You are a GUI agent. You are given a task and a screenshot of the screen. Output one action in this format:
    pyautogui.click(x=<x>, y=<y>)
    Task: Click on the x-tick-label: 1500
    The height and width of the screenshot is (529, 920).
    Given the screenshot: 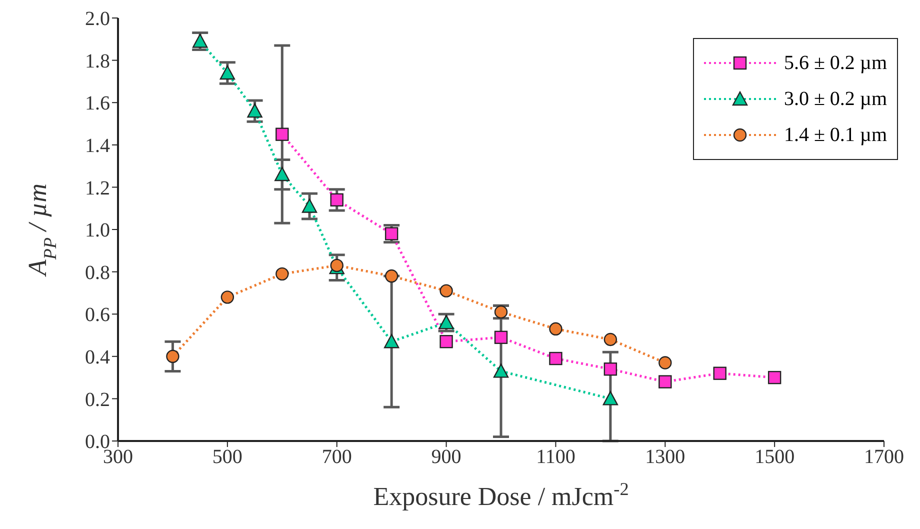 What is the action you would take?
    pyautogui.click(x=774, y=457)
    